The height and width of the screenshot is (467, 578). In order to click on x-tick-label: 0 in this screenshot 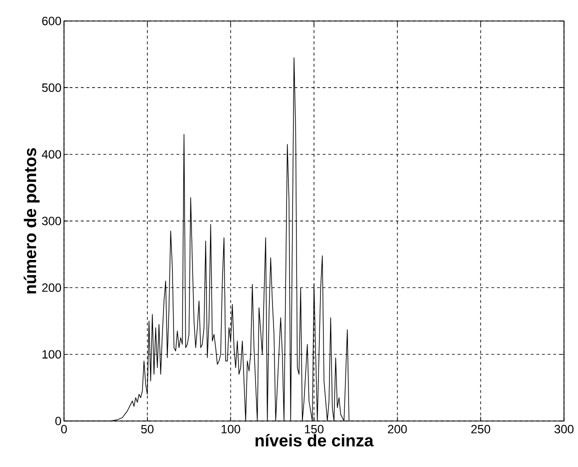, I will do `click(64, 429)`.